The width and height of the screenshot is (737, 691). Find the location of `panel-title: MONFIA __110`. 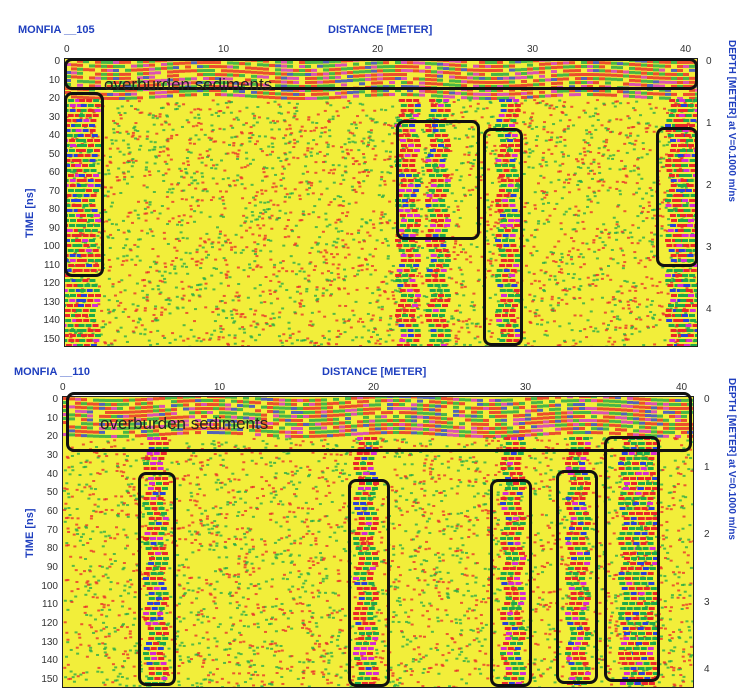

panel-title: MONFIA __110 is located at coordinates (52, 372).